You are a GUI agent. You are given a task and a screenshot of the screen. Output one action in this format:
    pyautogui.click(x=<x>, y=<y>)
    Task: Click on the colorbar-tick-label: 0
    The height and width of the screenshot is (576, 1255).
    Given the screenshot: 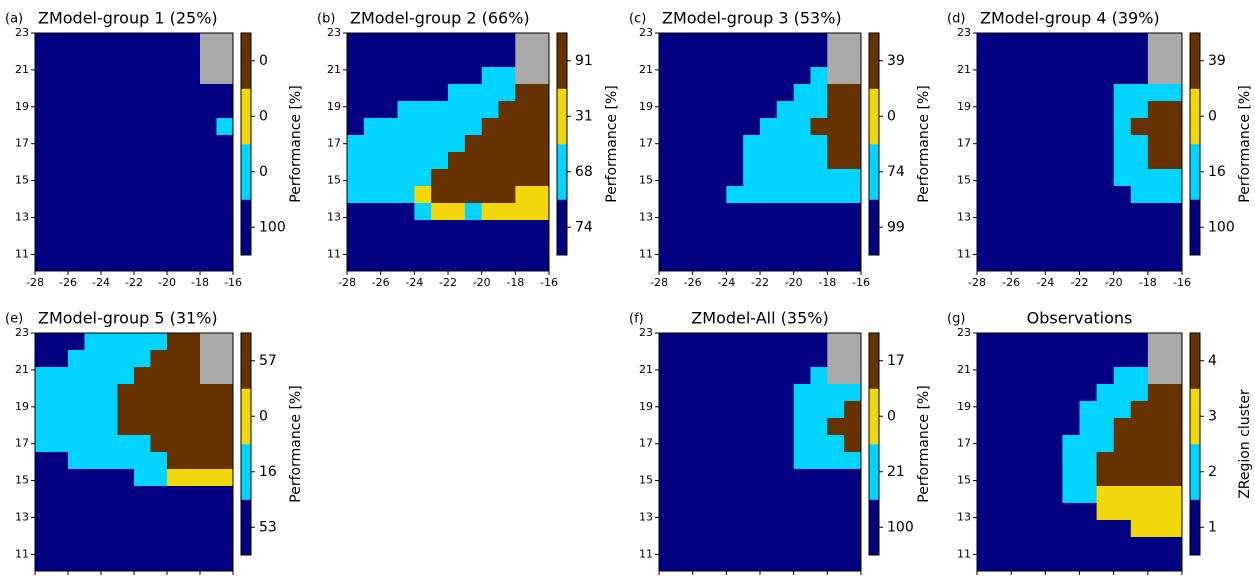 What is the action you would take?
    pyautogui.click(x=891, y=416)
    